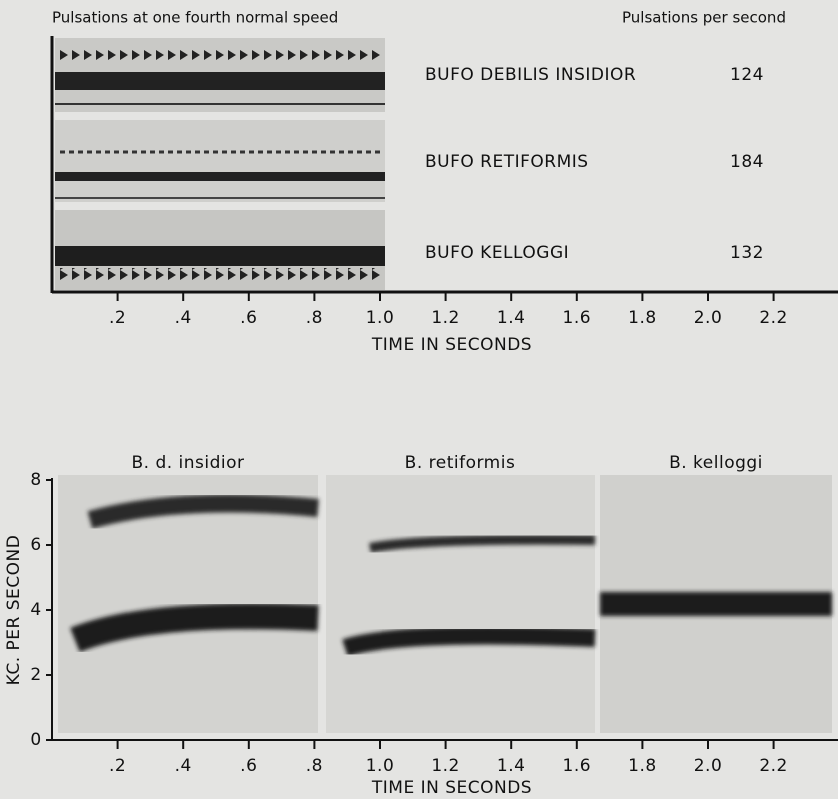 This screenshot has width=838, height=799. I want to click on oscillograms, so click(220, 164).